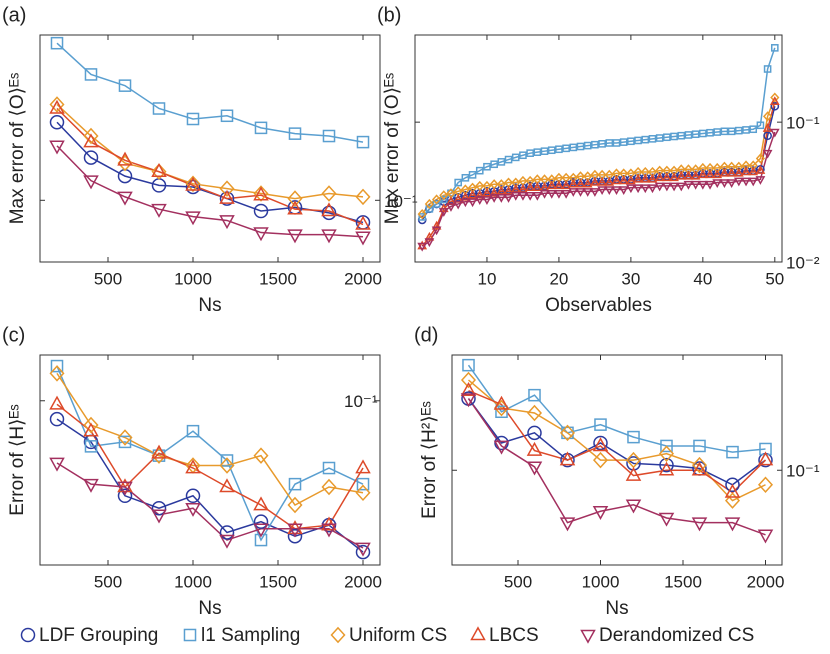  Describe the element at coordinates (17, 460) in the screenshot. I see `y-axis-label: Error of ⟨H⟩ᴱˢ` at that location.